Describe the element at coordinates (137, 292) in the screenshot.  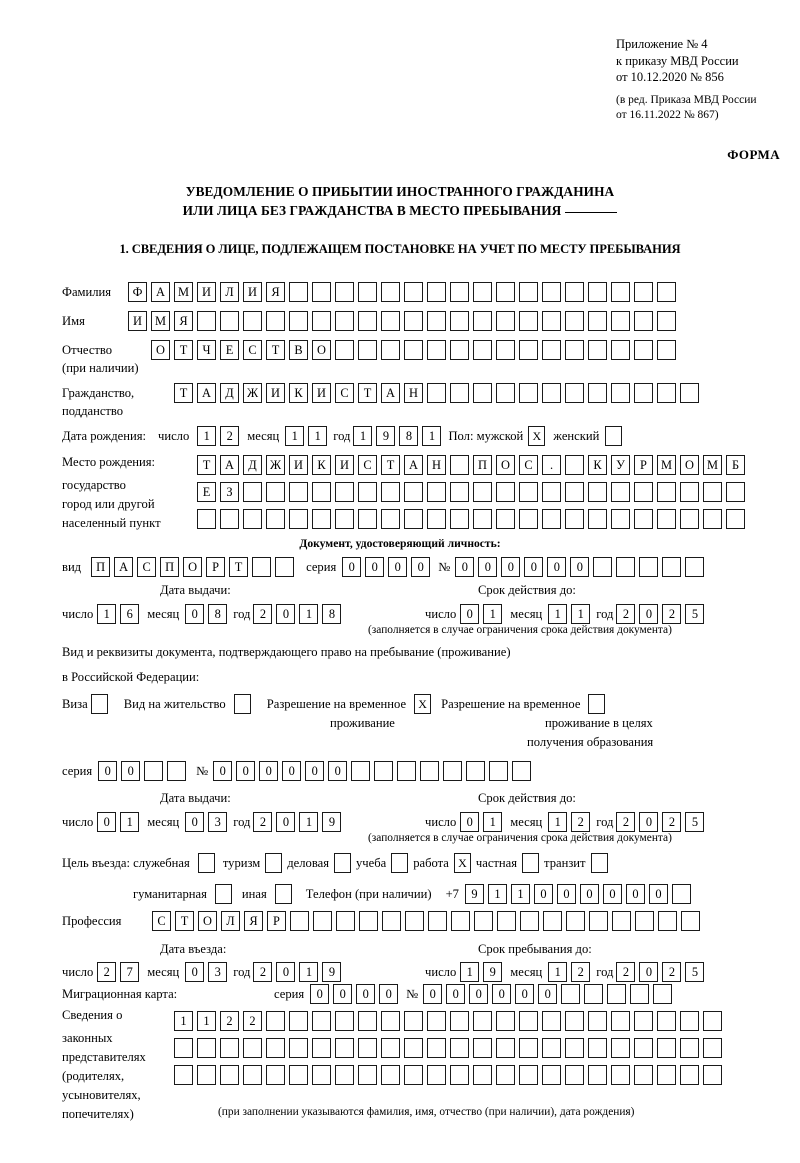
I see `char-cell: Ф` at that location.